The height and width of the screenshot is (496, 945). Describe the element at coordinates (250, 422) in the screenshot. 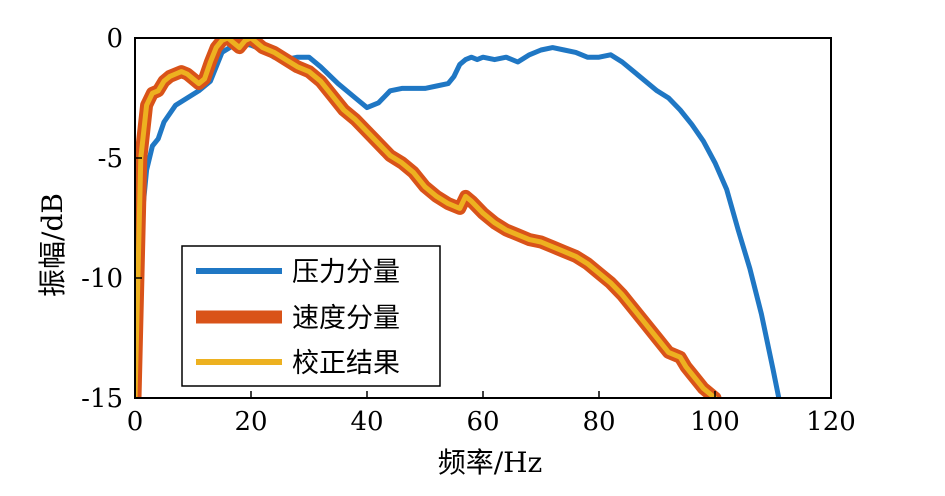

I see `x-tick-label: 20` at that location.